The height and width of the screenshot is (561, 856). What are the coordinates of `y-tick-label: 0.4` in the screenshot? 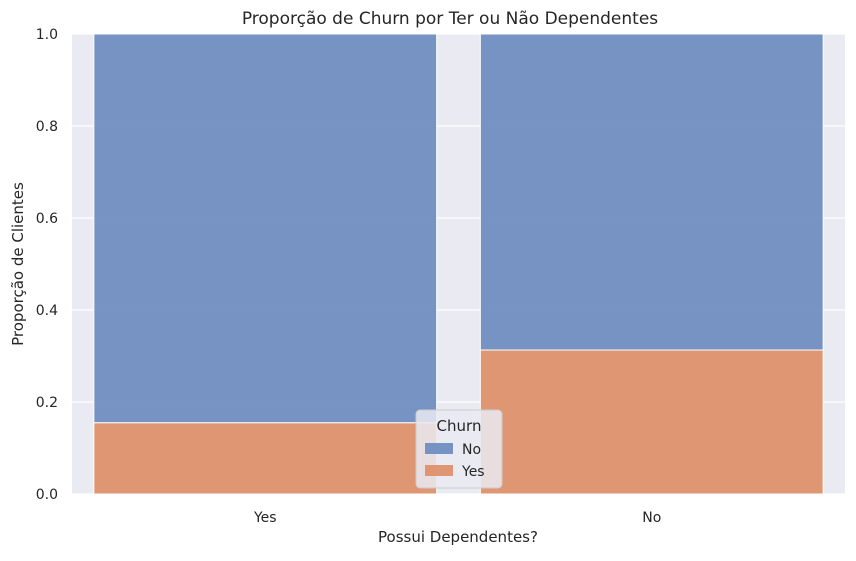 It's located at (47, 311).